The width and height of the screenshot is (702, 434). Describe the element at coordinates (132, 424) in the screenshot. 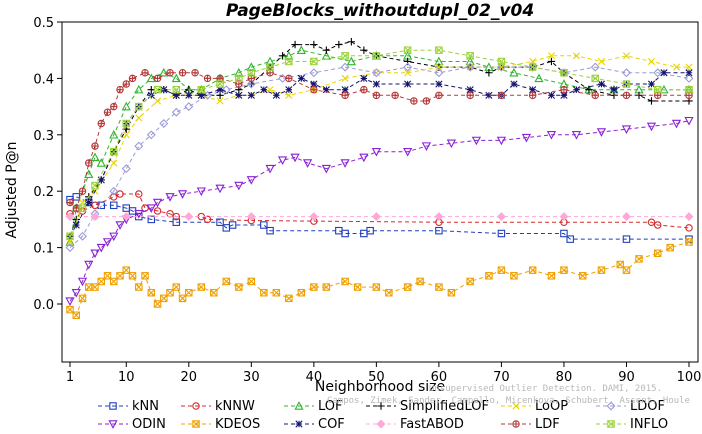

I see `legend-item-odin: ODIN` at that location.